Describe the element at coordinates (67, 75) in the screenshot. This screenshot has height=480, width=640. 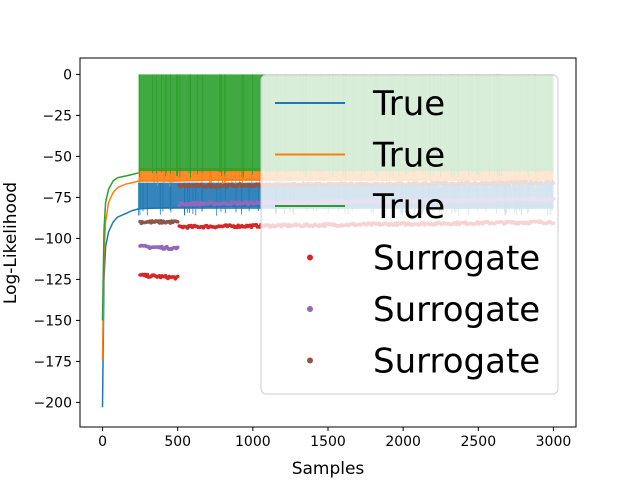
I see `y-tick-label: 0` at that location.